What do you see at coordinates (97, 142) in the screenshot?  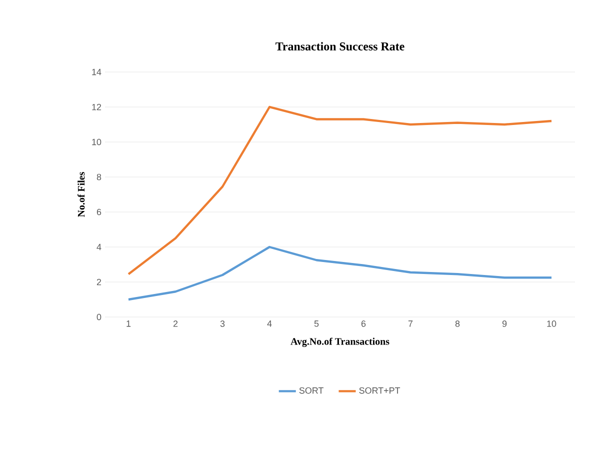 I see `y-tick-label: 10` at bounding box center [97, 142].